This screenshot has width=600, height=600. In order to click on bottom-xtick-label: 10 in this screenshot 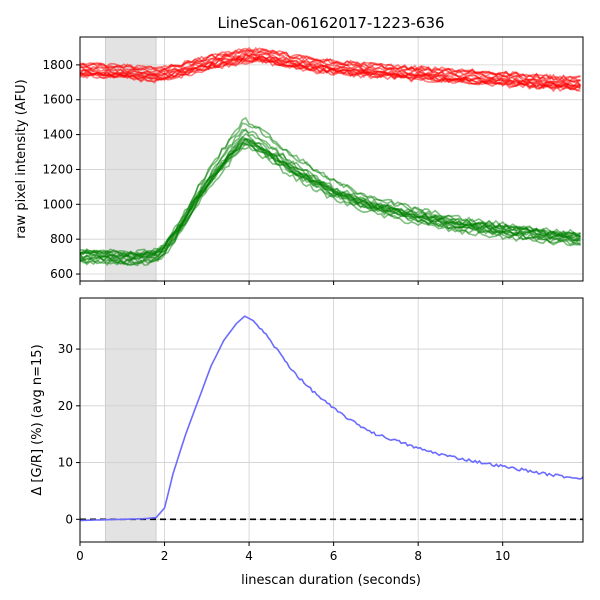, I will do `click(502, 556)`.